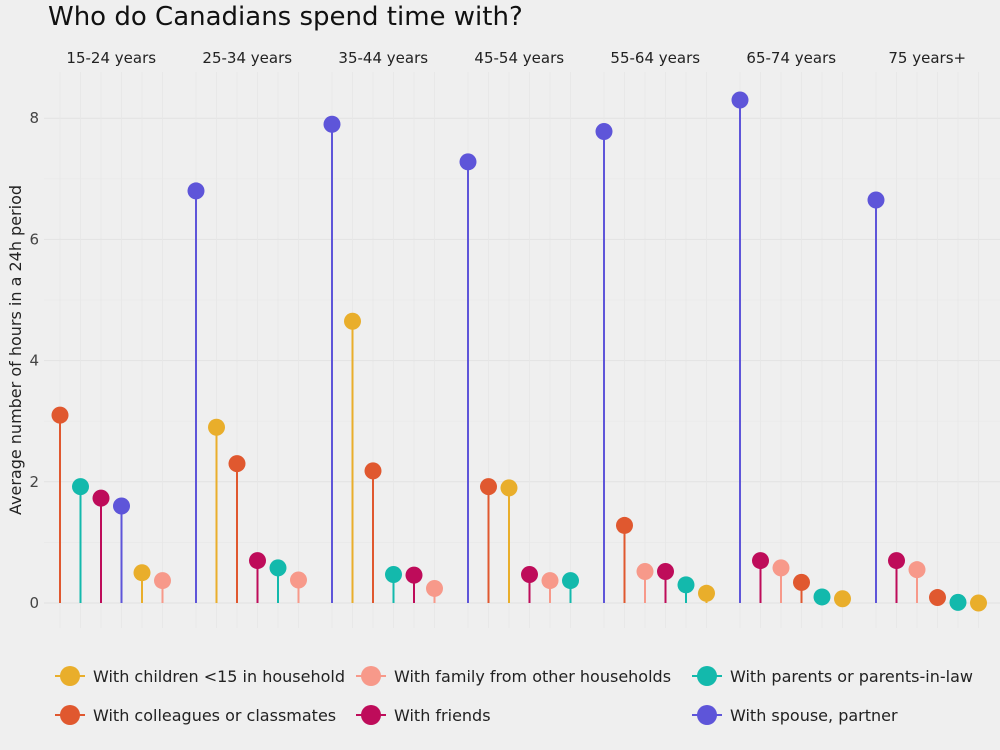  I want to click on legend-item-friends: With friends, so click(423, 715).